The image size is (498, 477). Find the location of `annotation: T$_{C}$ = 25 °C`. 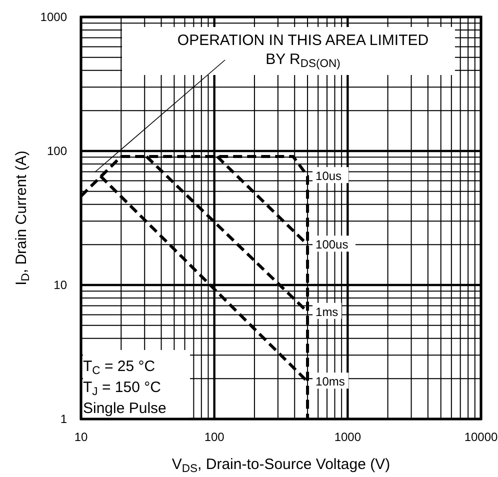

annotation: T$_{C}$ = 25 °C is located at coordinates (119, 368).